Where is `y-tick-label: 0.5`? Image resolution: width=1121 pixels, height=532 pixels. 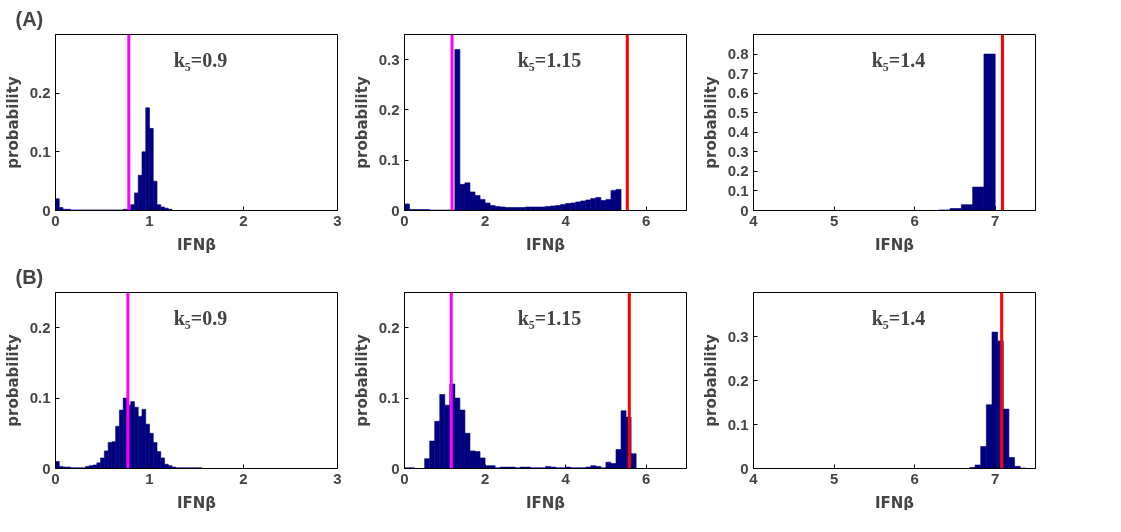
y-tick-label: 0.5 is located at coordinates (738, 112).